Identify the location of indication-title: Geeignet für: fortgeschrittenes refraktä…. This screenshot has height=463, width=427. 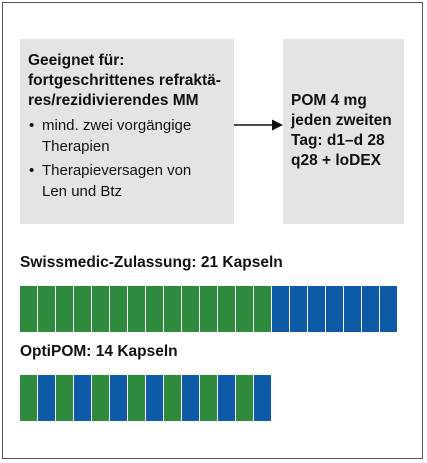
(127, 81).